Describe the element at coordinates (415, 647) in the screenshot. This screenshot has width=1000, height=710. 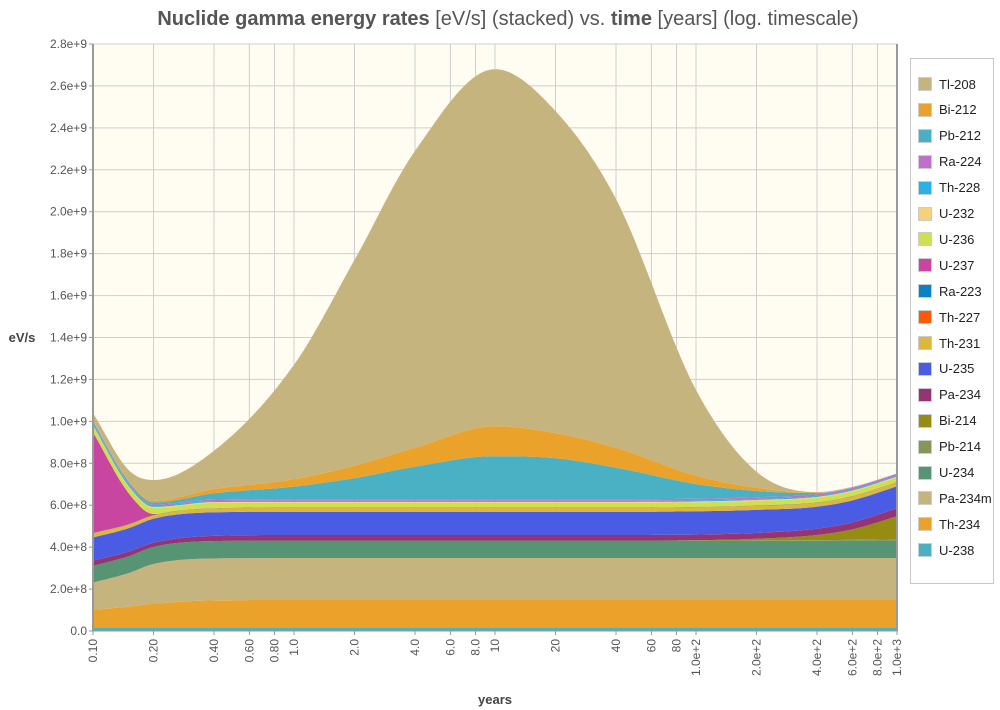
I see `x-tick-label: 4.0` at that location.